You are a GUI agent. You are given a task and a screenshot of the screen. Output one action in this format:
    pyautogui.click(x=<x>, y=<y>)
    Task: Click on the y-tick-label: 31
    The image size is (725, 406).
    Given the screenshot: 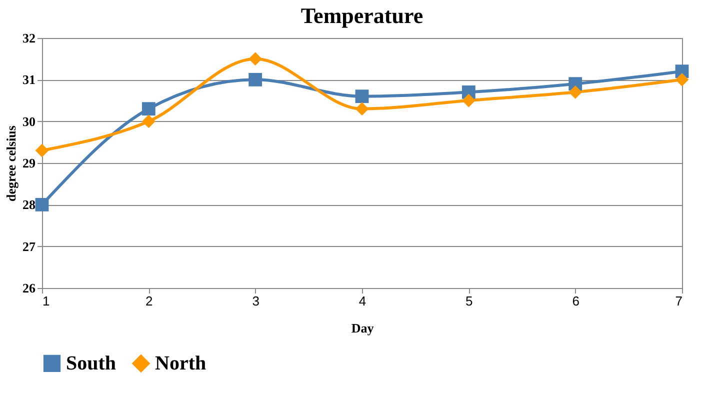 What is the action you would take?
    pyautogui.click(x=29, y=80)
    